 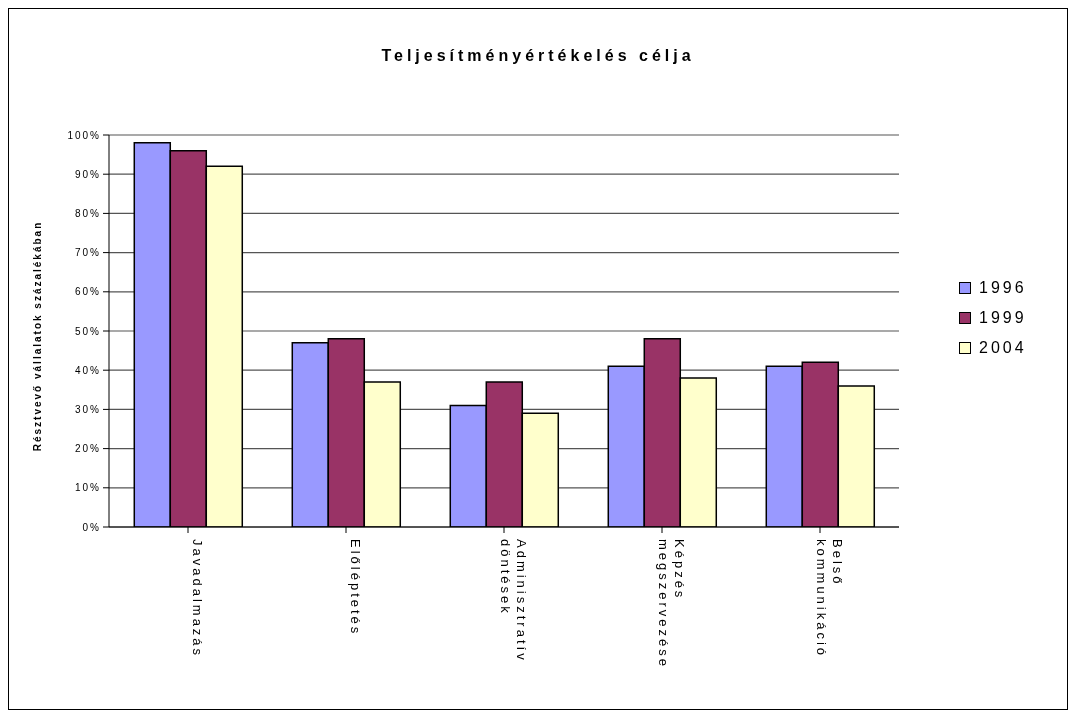 What do you see at coordinates (538, 56) in the screenshot?
I see `chart-title: Teljesítményértékelés célja` at bounding box center [538, 56].